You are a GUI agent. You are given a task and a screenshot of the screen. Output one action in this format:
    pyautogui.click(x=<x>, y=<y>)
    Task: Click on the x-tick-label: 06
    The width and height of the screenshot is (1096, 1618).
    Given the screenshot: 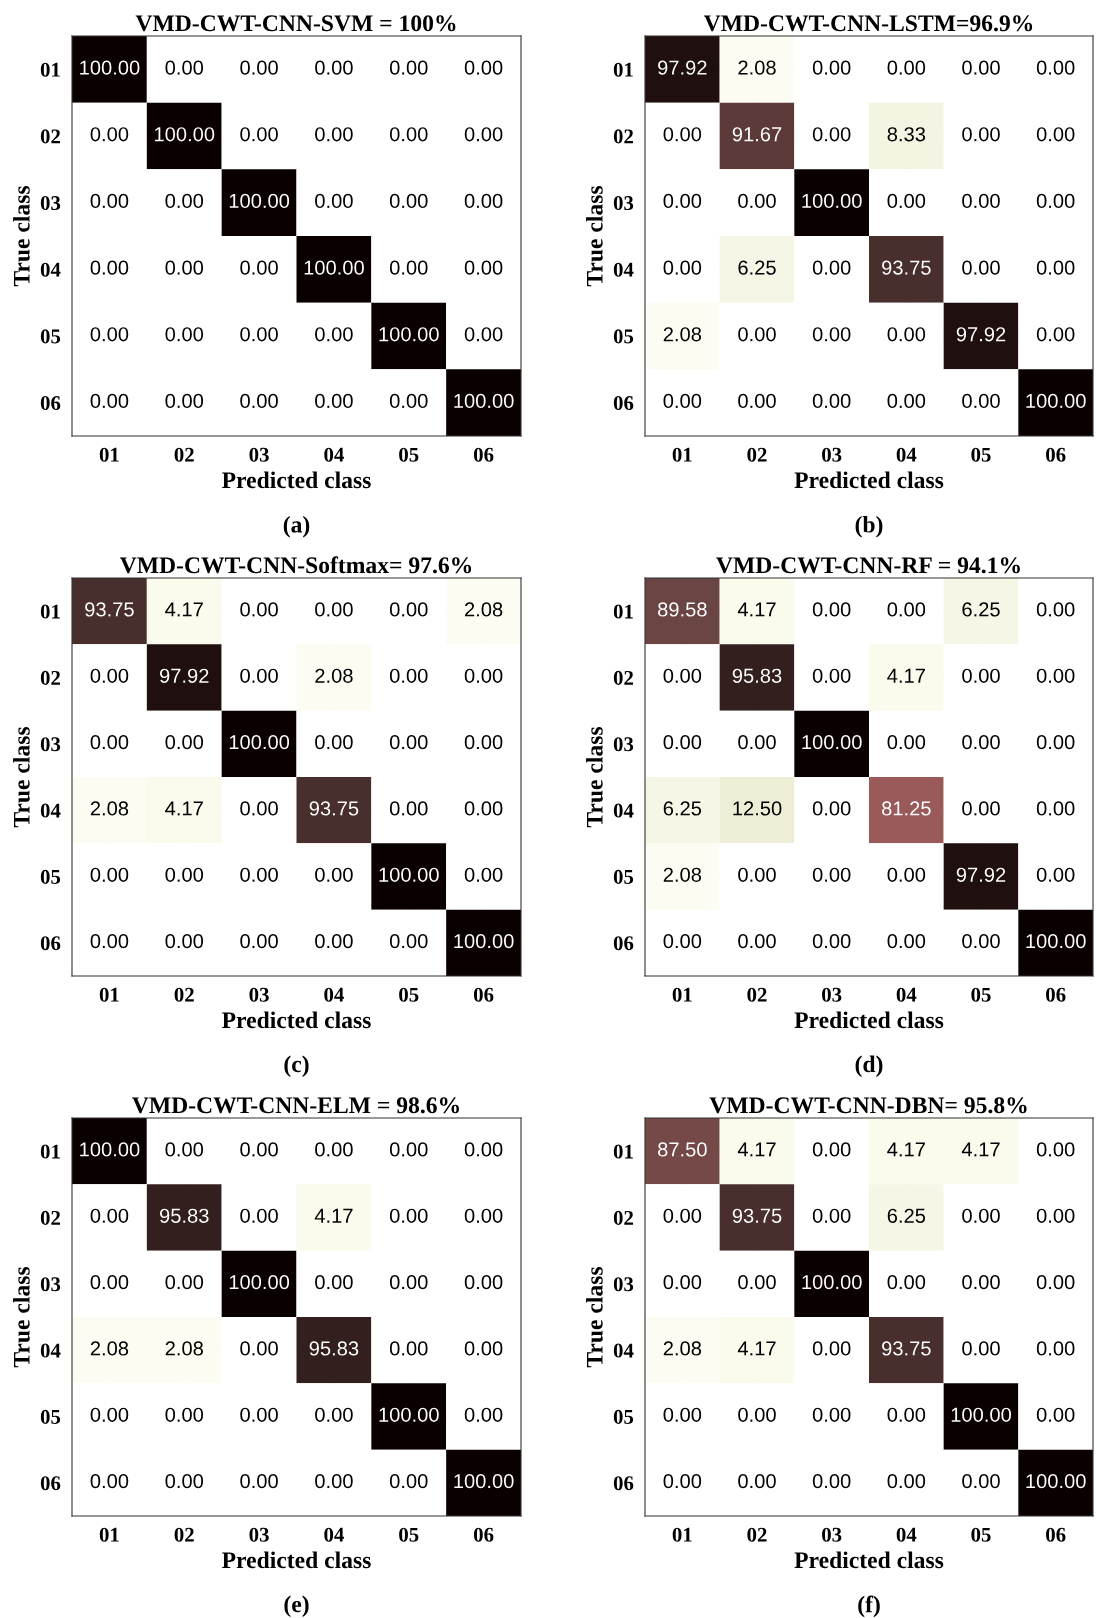 What is the action you would take?
    pyautogui.click(x=483, y=454)
    